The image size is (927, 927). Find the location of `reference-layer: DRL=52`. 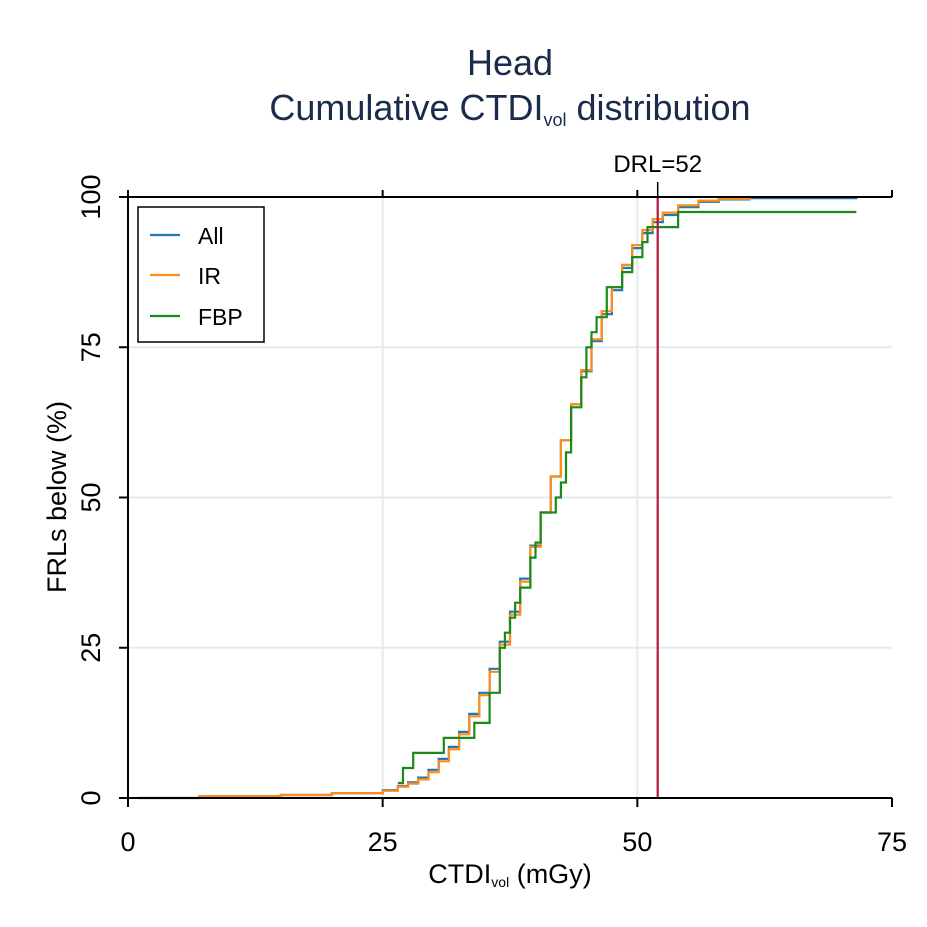

reference-layer: DRL=52 is located at coordinates (657, 474).